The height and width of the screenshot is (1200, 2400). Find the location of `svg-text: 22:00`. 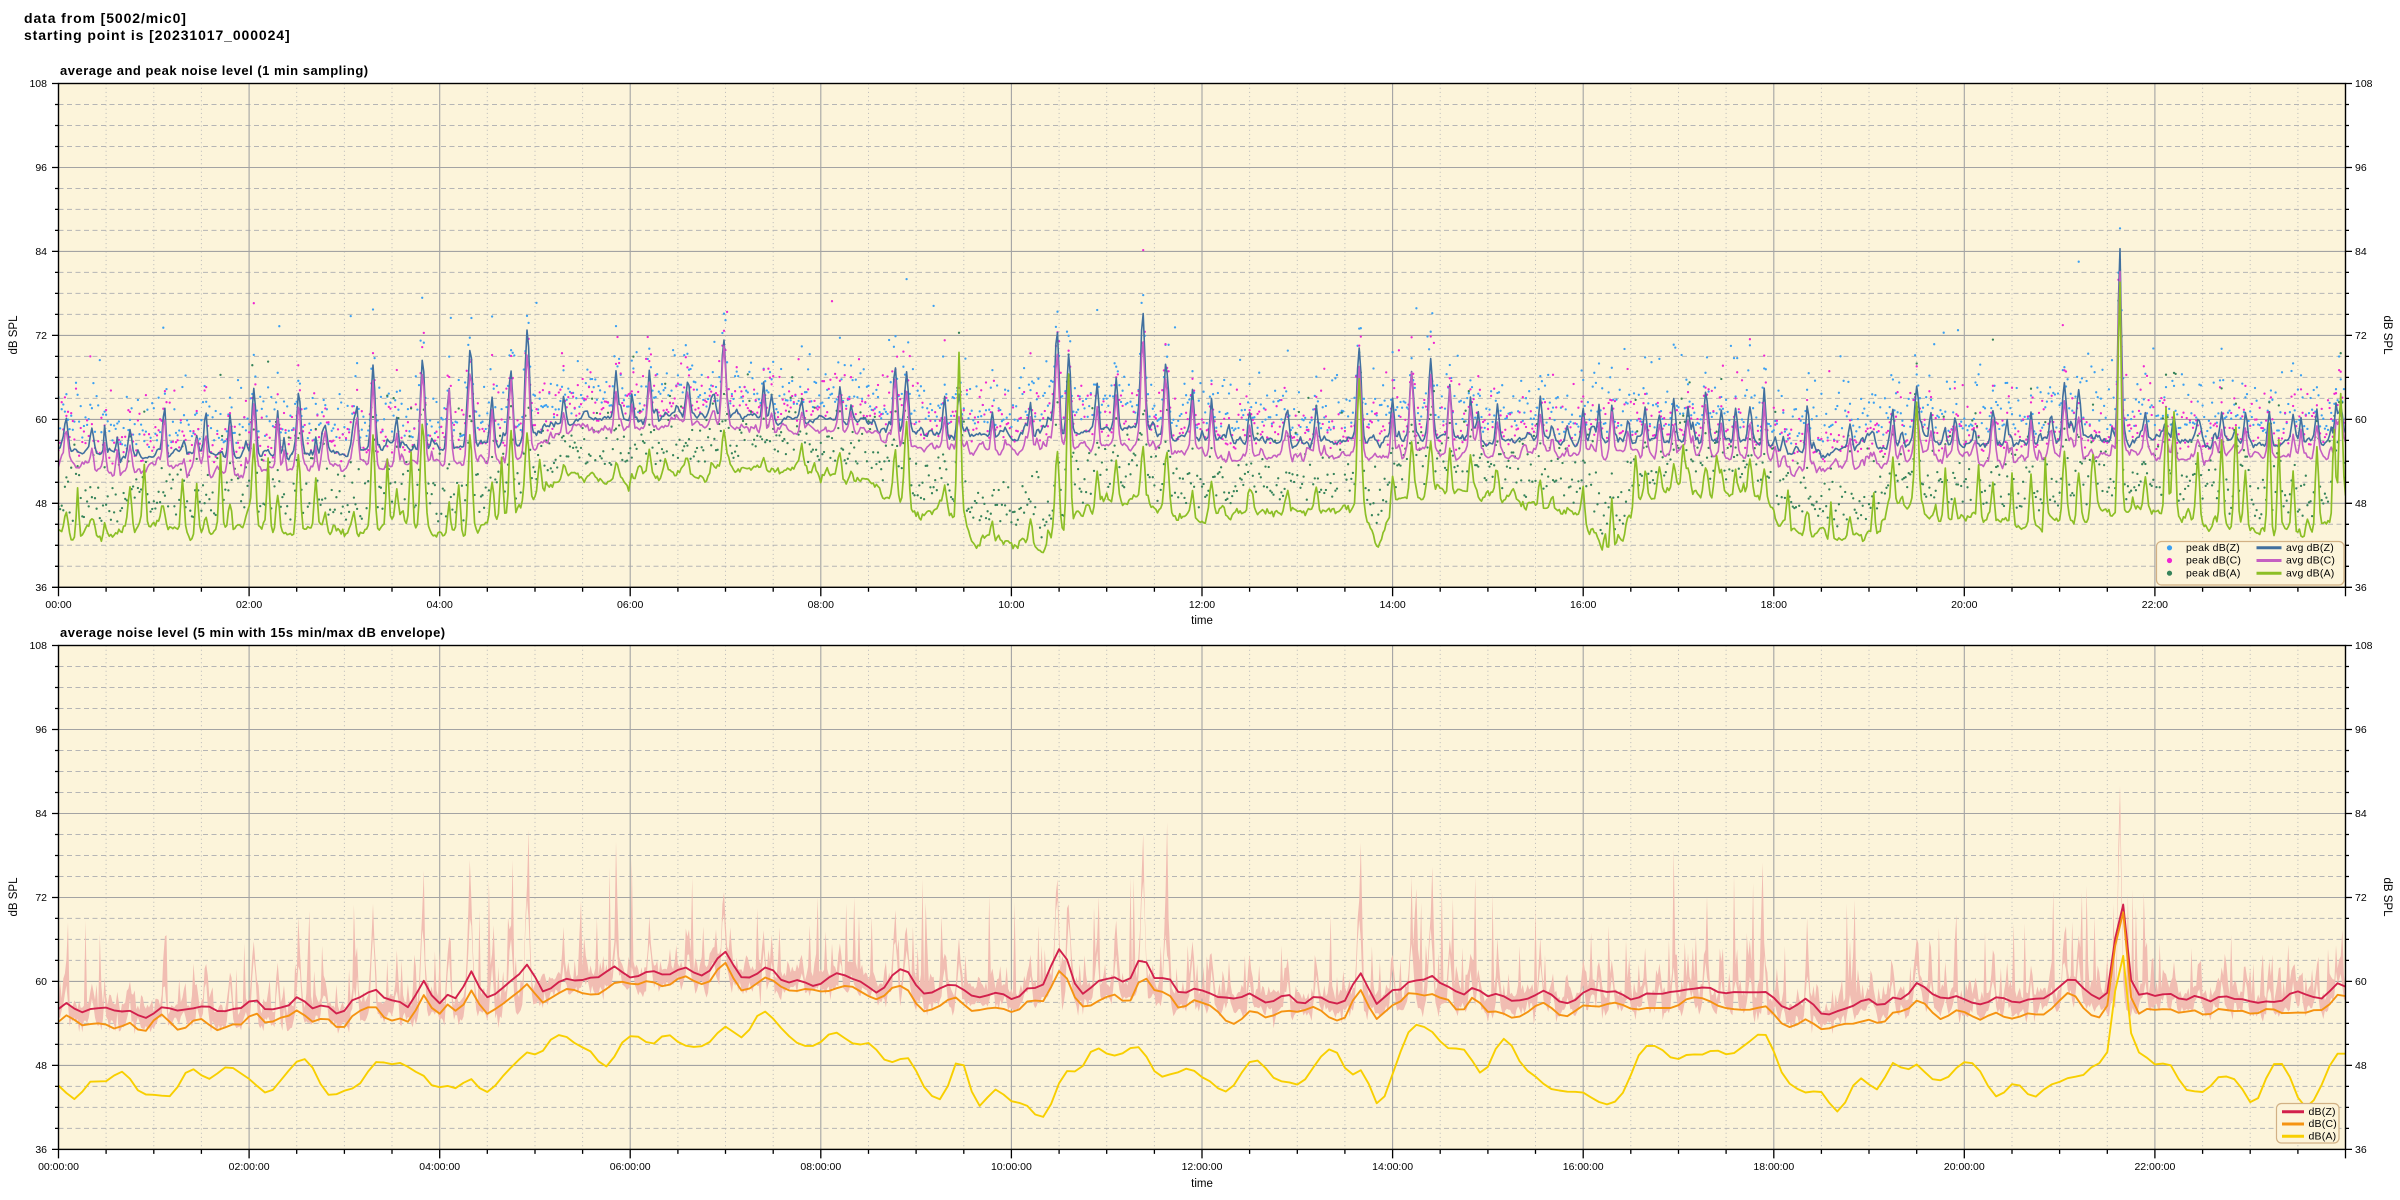

svg-text: 22:00 is located at coordinates (2155, 605).